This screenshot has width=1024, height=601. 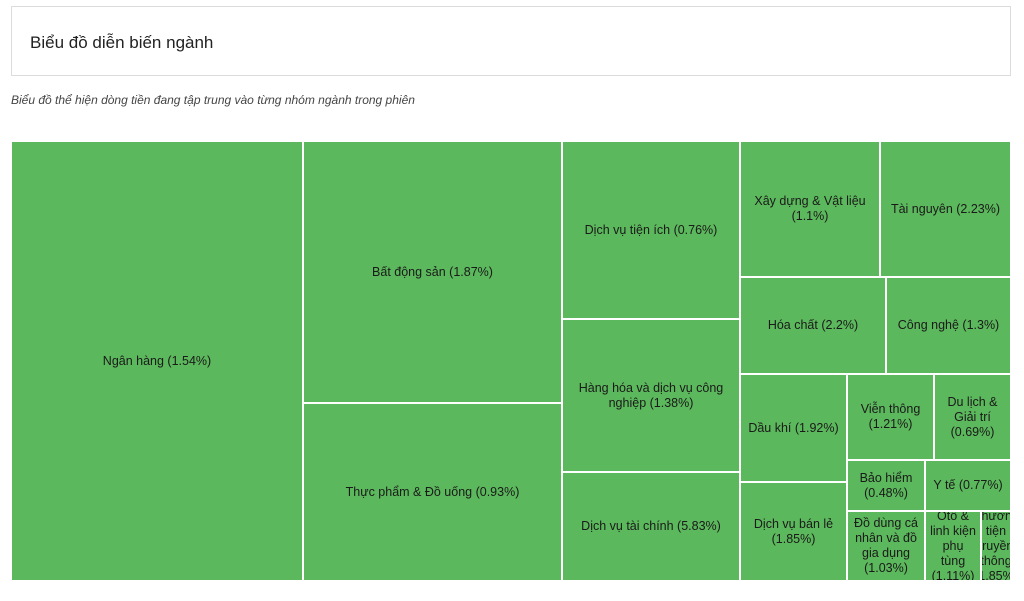 I want to click on treemap-tile: Phương tiện truyền thông (1.85%), so click(x=996, y=546).